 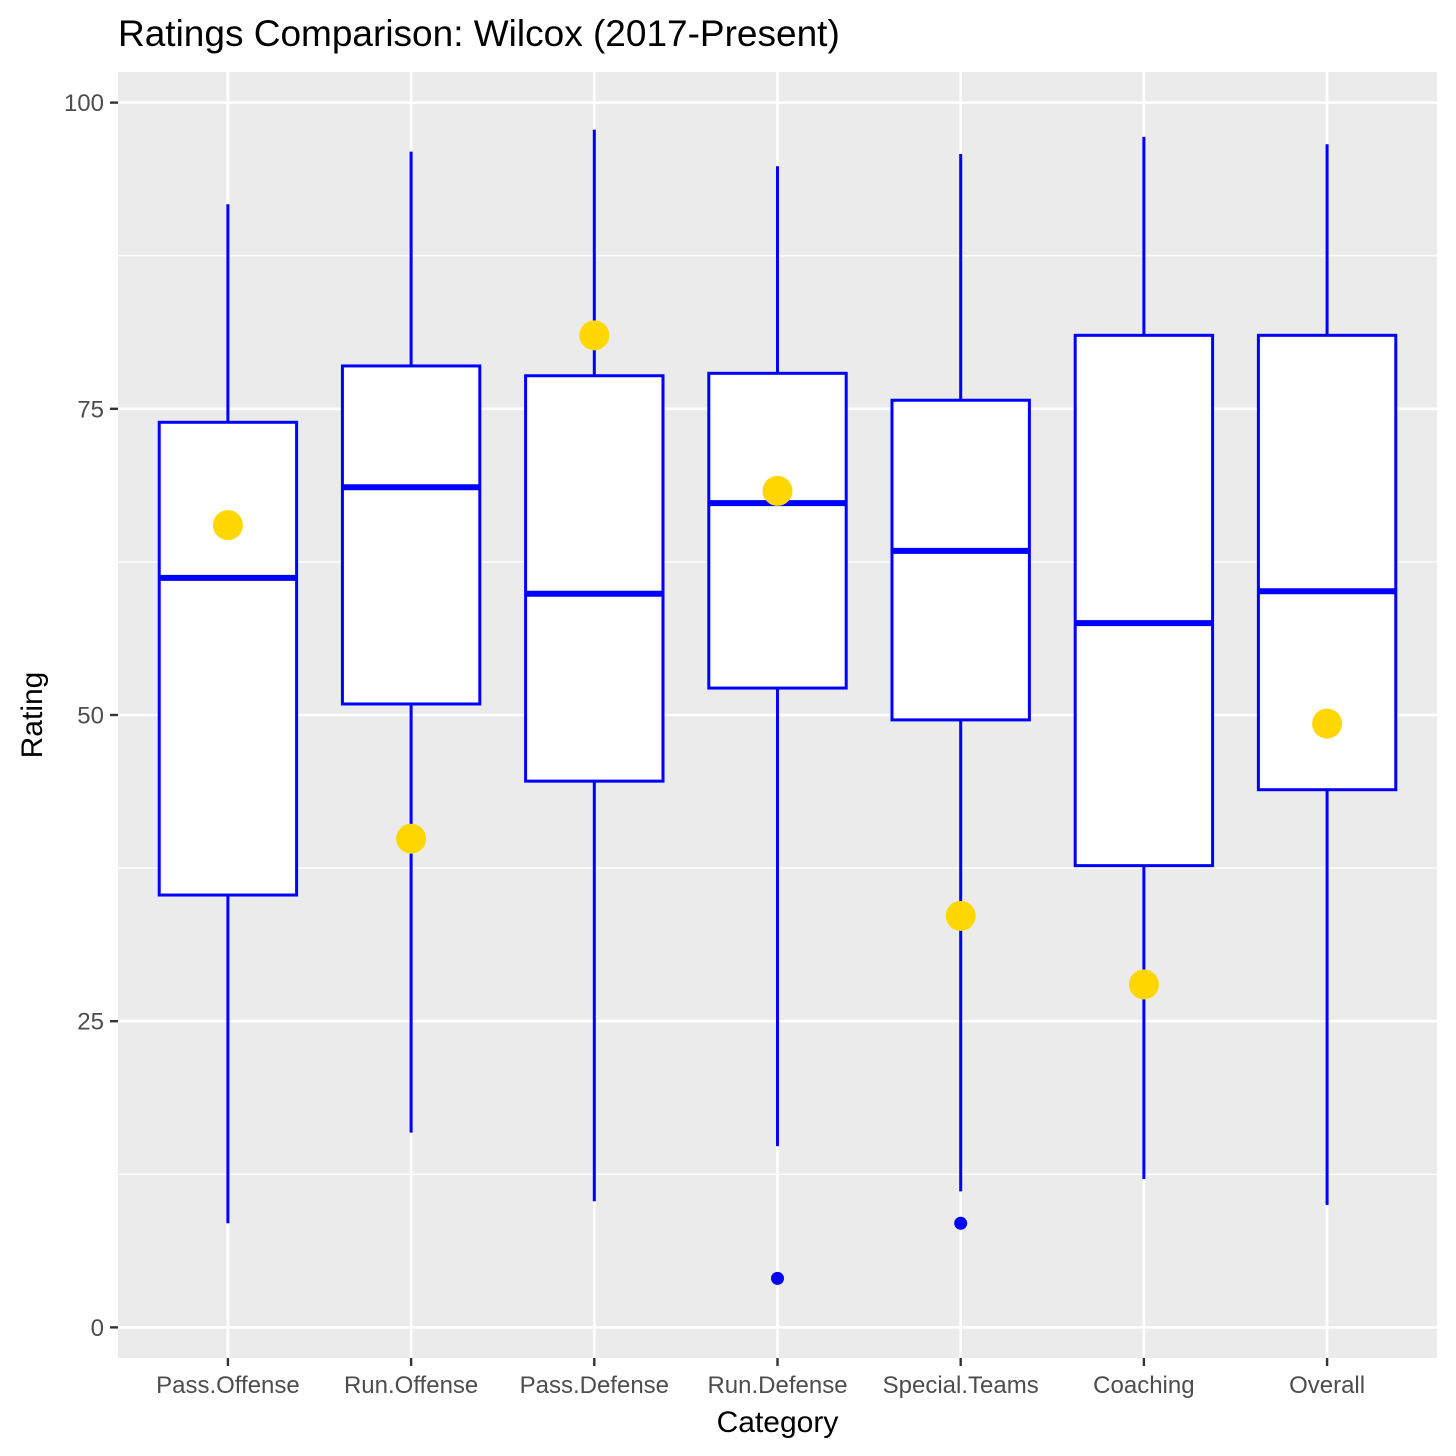 What do you see at coordinates (32, 715) in the screenshot?
I see `y-axis-title: Rating` at bounding box center [32, 715].